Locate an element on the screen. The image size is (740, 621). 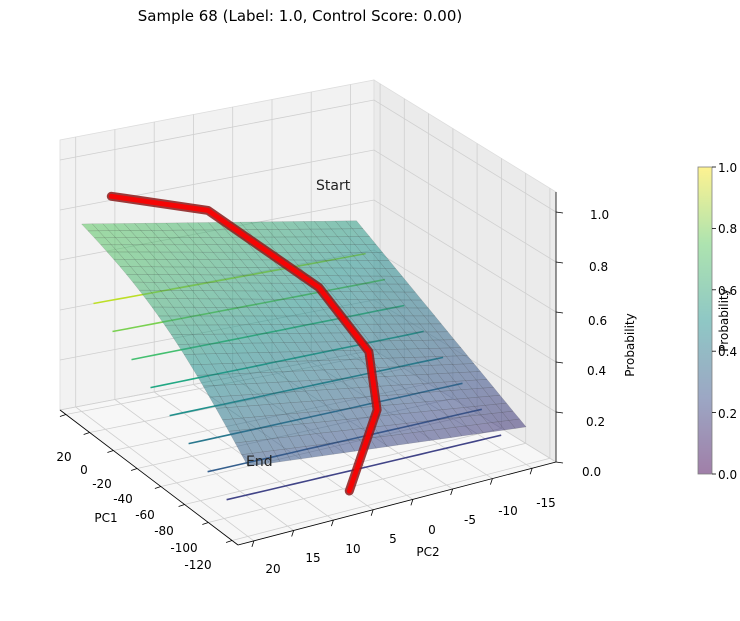
x-tick-label: 20 is located at coordinates (63, 457).